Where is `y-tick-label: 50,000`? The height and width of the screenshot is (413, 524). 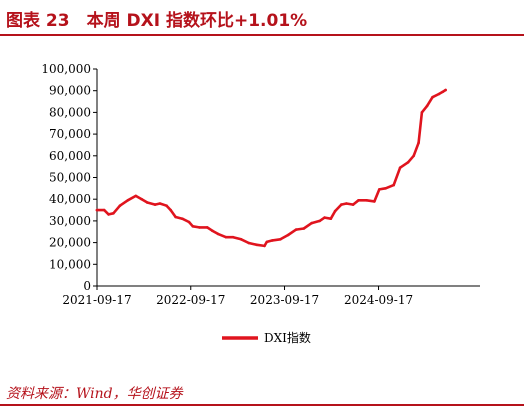
y-tick-label: 50,000 is located at coordinates (70, 178).